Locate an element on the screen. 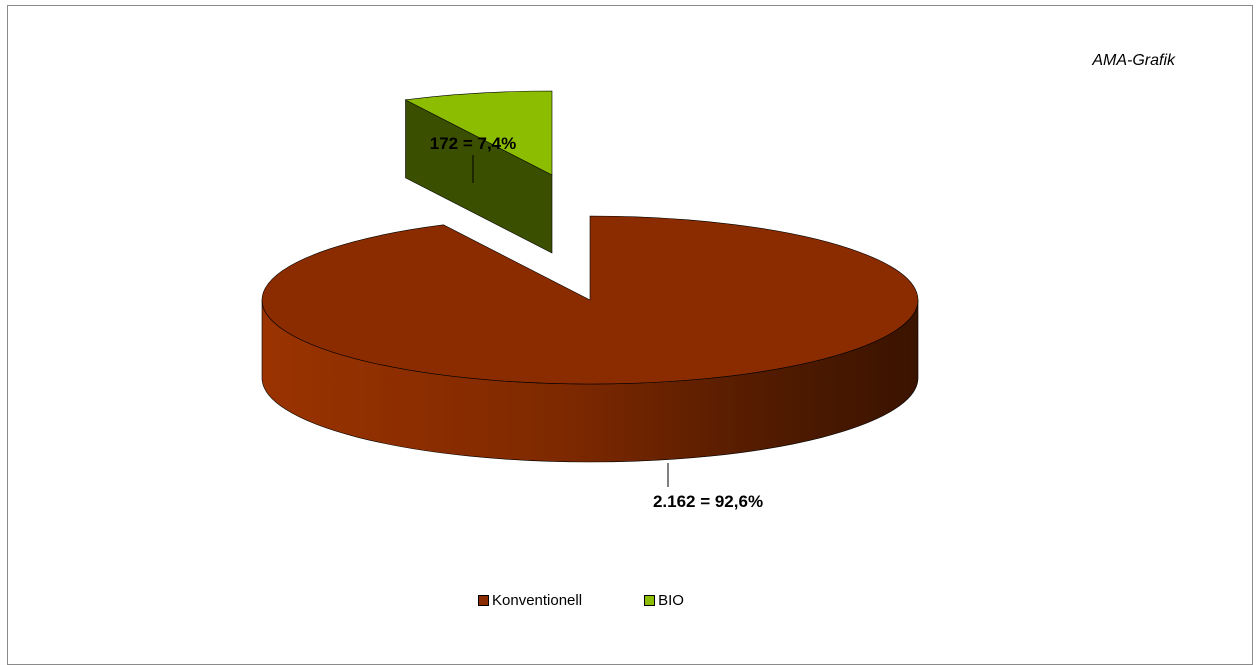 This screenshot has width=1258, height=665. slice-bio is located at coordinates (478, 172).